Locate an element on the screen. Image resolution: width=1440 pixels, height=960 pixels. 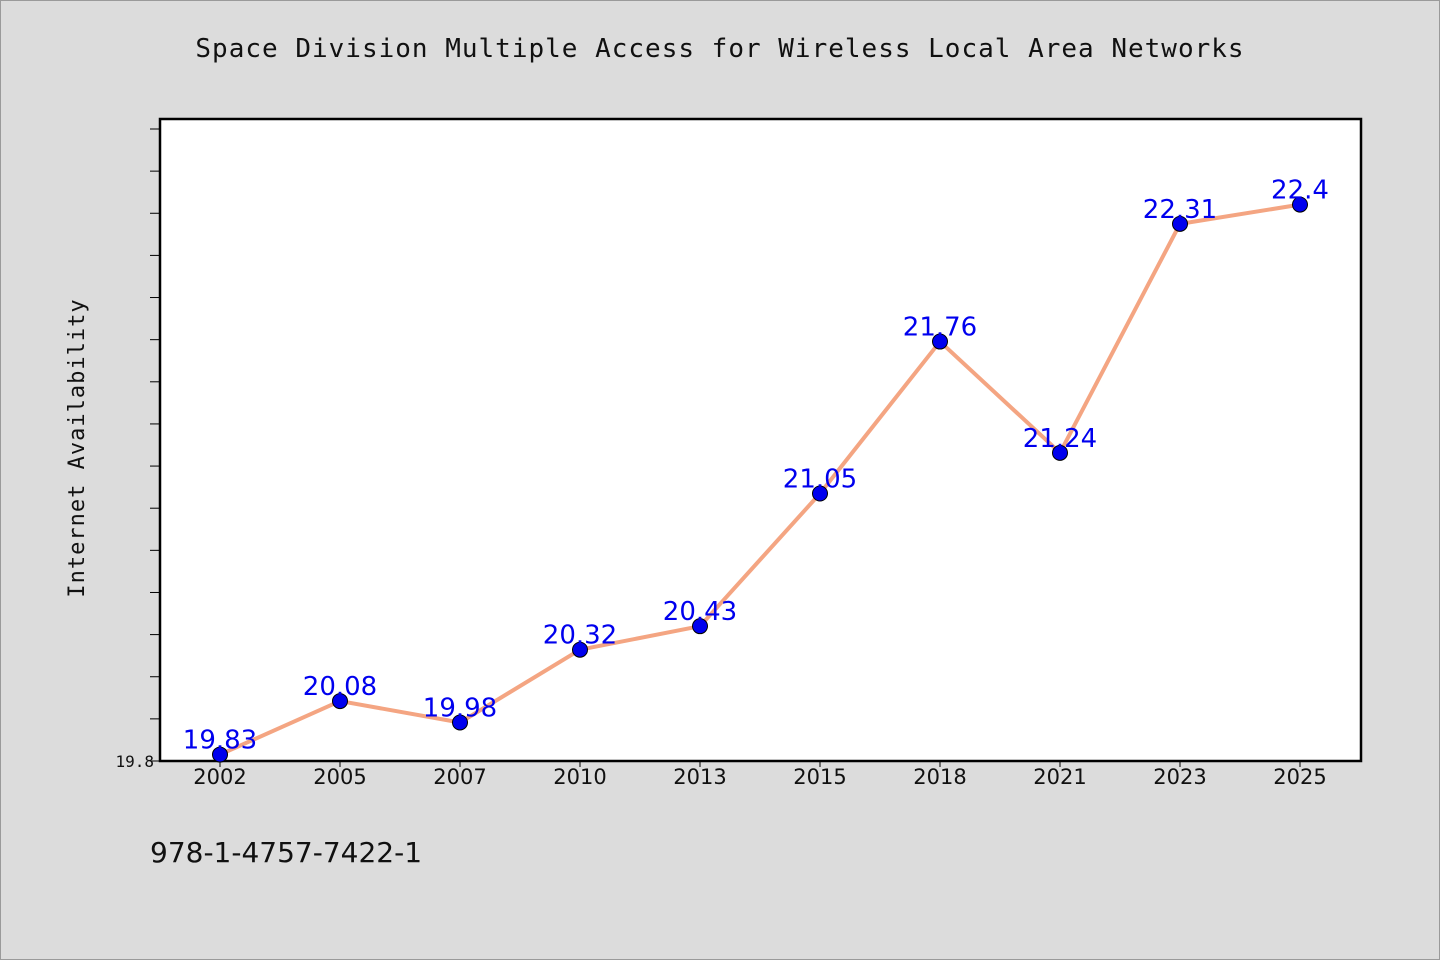
y-axis-label: Internet Availability is located at coordinates (77, 447).